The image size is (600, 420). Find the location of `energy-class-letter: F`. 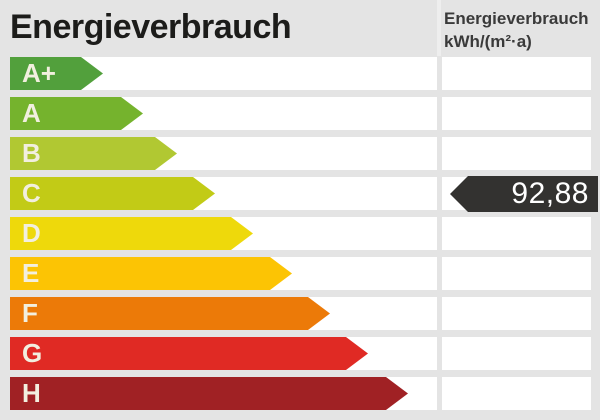

energy-class-letter: F is located at coordinates (30, 313).